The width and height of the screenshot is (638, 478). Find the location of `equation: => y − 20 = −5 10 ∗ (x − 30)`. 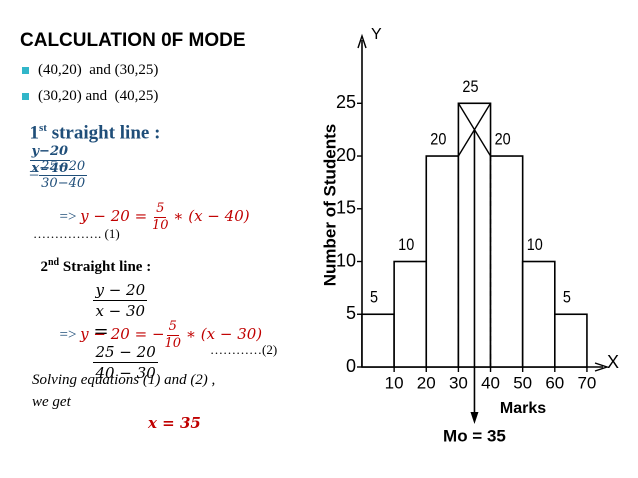

equation: => y − 20 = −5 10 ∗ (x − 30) is located at coordinates (157, 327).